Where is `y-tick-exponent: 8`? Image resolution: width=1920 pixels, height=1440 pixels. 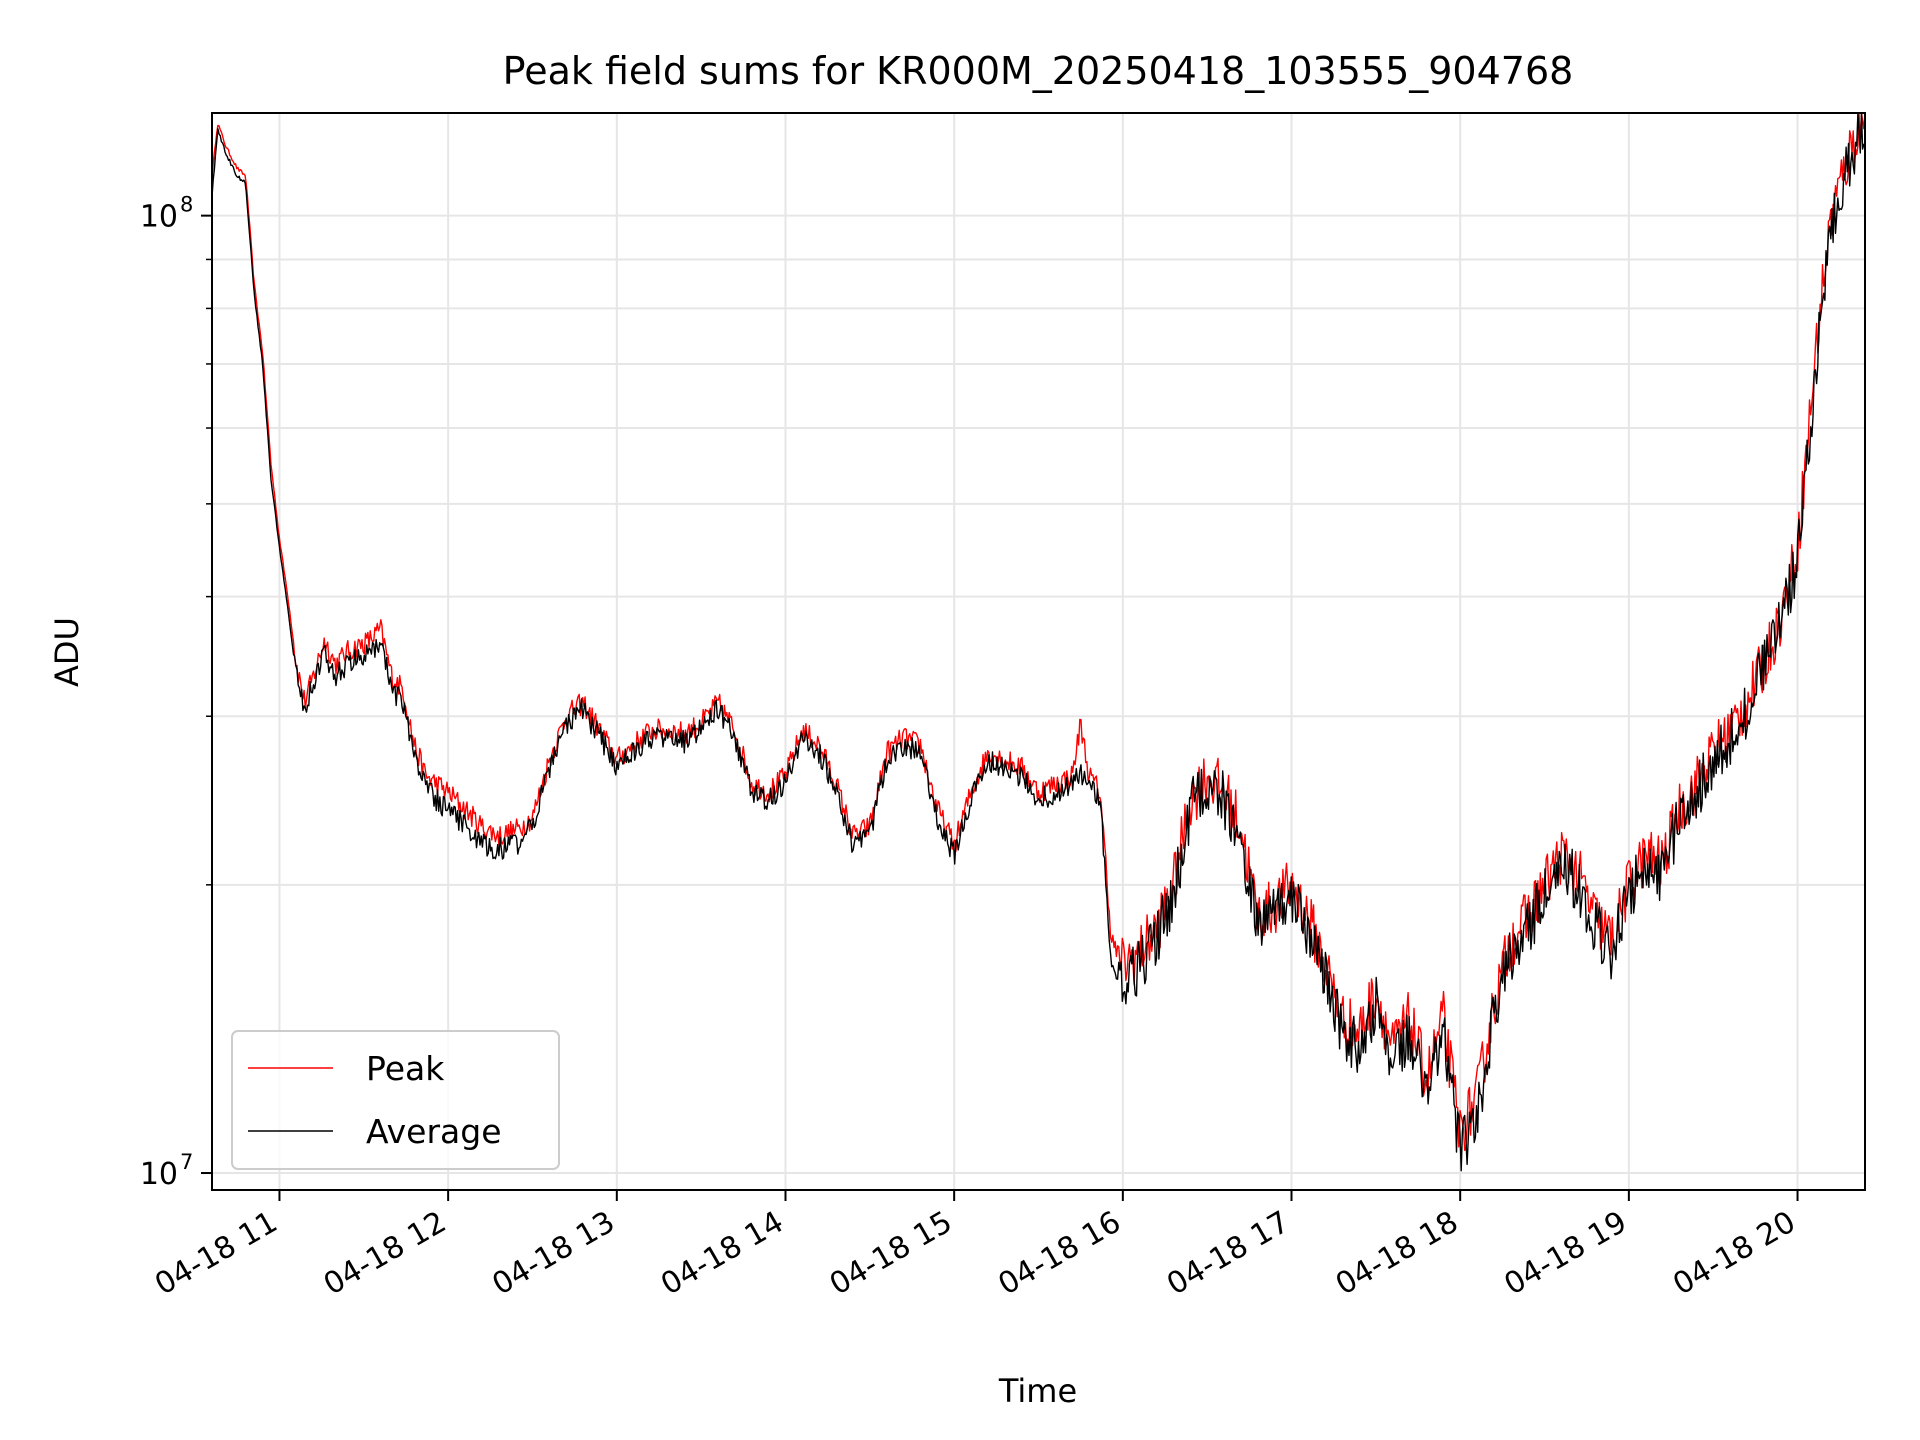 y-tick-exponent: 8 is located at coordinates (186, 205).